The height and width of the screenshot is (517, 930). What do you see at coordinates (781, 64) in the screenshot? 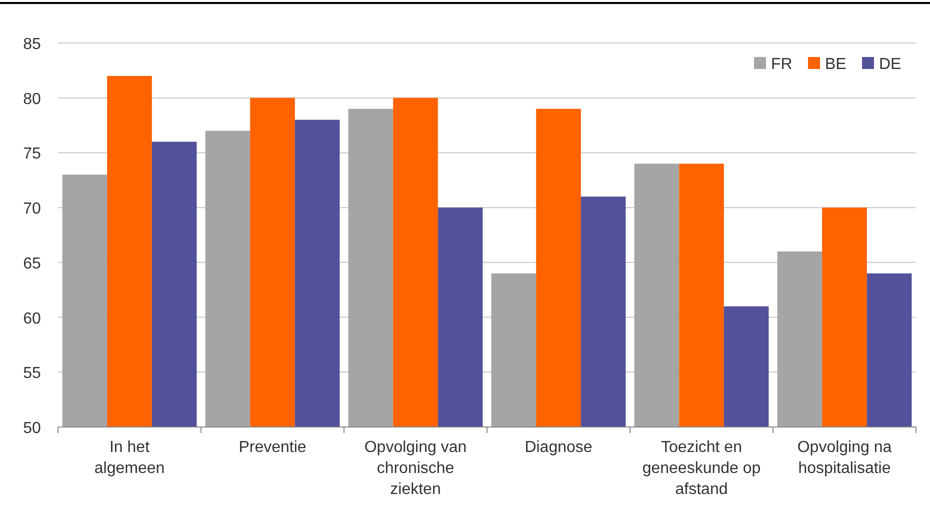
I see `legend-label: FR` at bounding box center [781, 64].